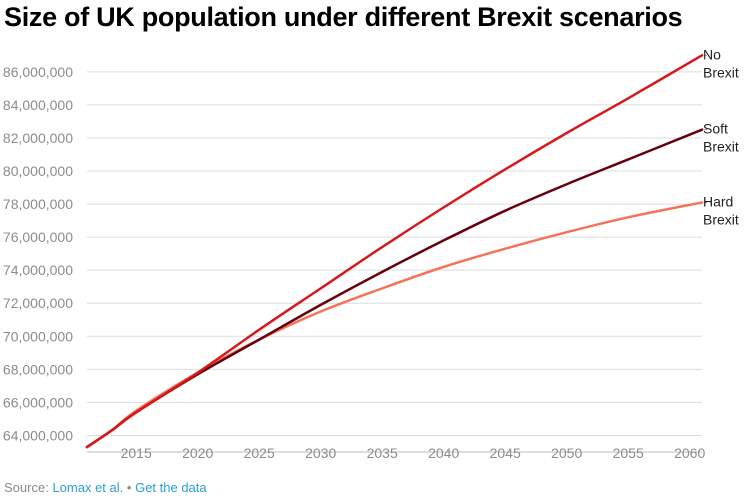  What do you see at coordinates (689, 453) in the screenshot?
I see `x-tick-label: 2060` at bounding box center [689, 453].